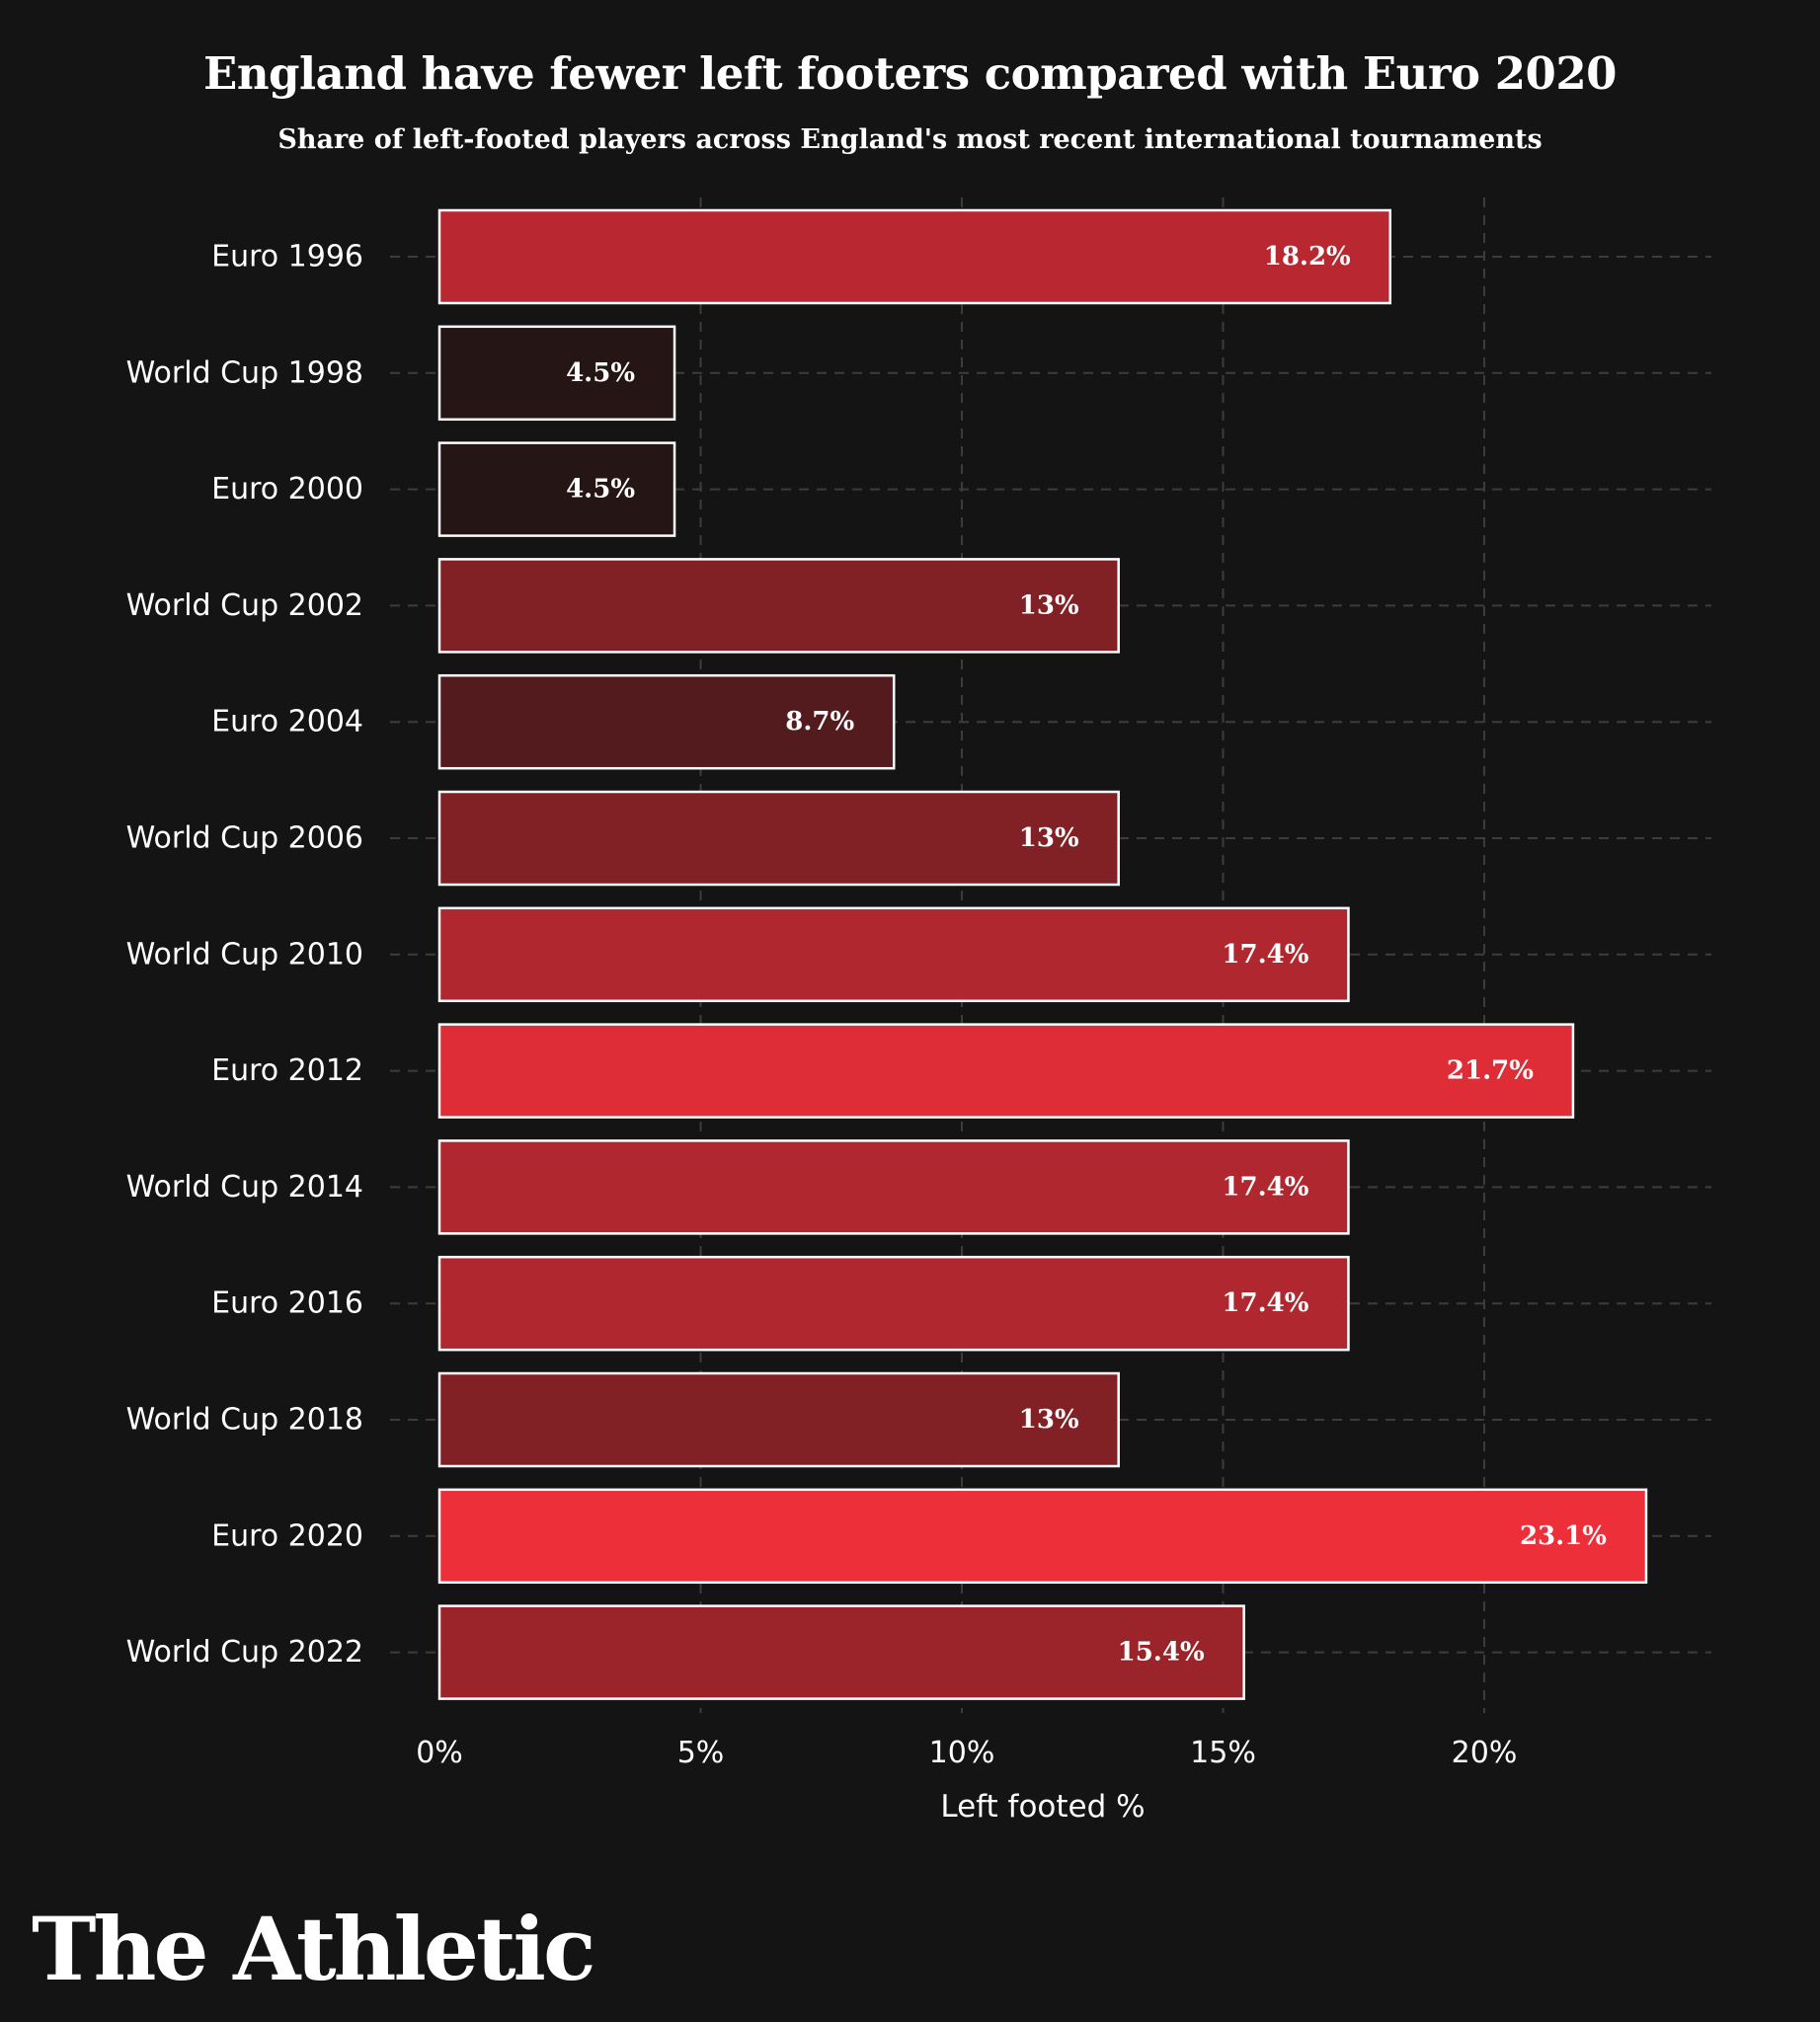 The height and width of the screenshot is (2022, 1820). What do you see at coordinates (1161, 1653) in the screenshot?
I see `bar-value-label: 15.4%` at bounding box center [1161, 1653].